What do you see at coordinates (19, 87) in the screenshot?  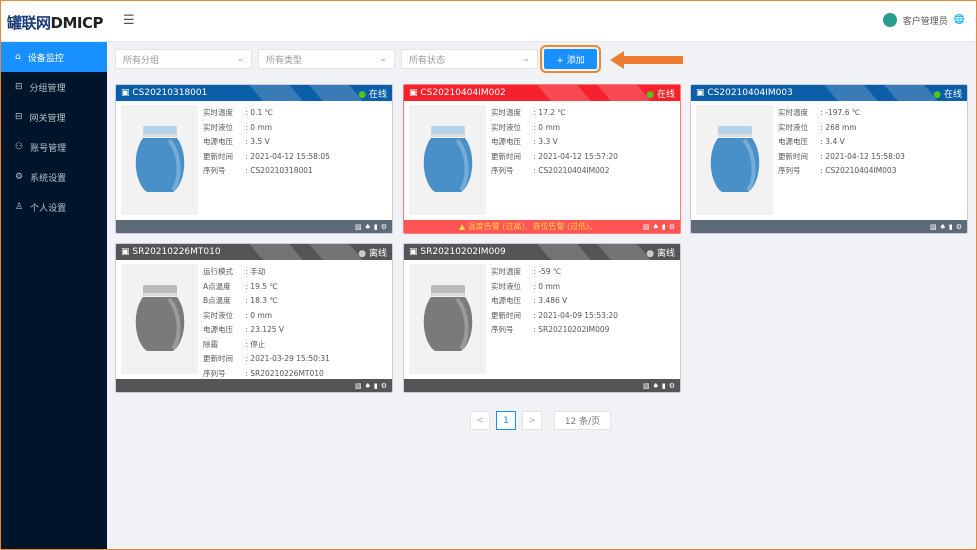 I see `group-icon: ⊟` at bounding box center [19, 87].